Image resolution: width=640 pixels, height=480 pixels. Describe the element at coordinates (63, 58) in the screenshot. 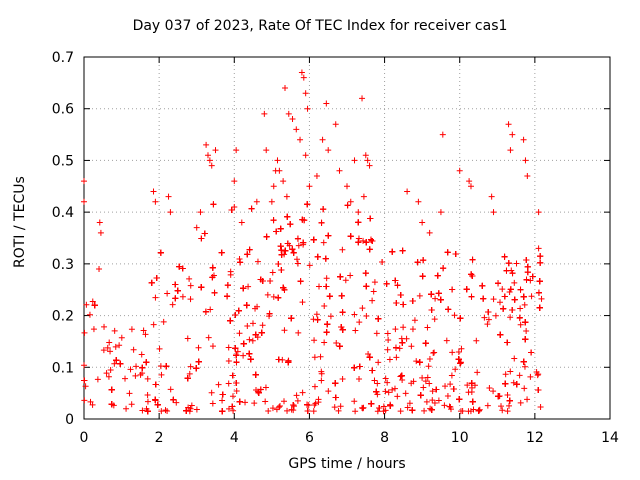

I see `y-tick-label: 0.7` at that location.